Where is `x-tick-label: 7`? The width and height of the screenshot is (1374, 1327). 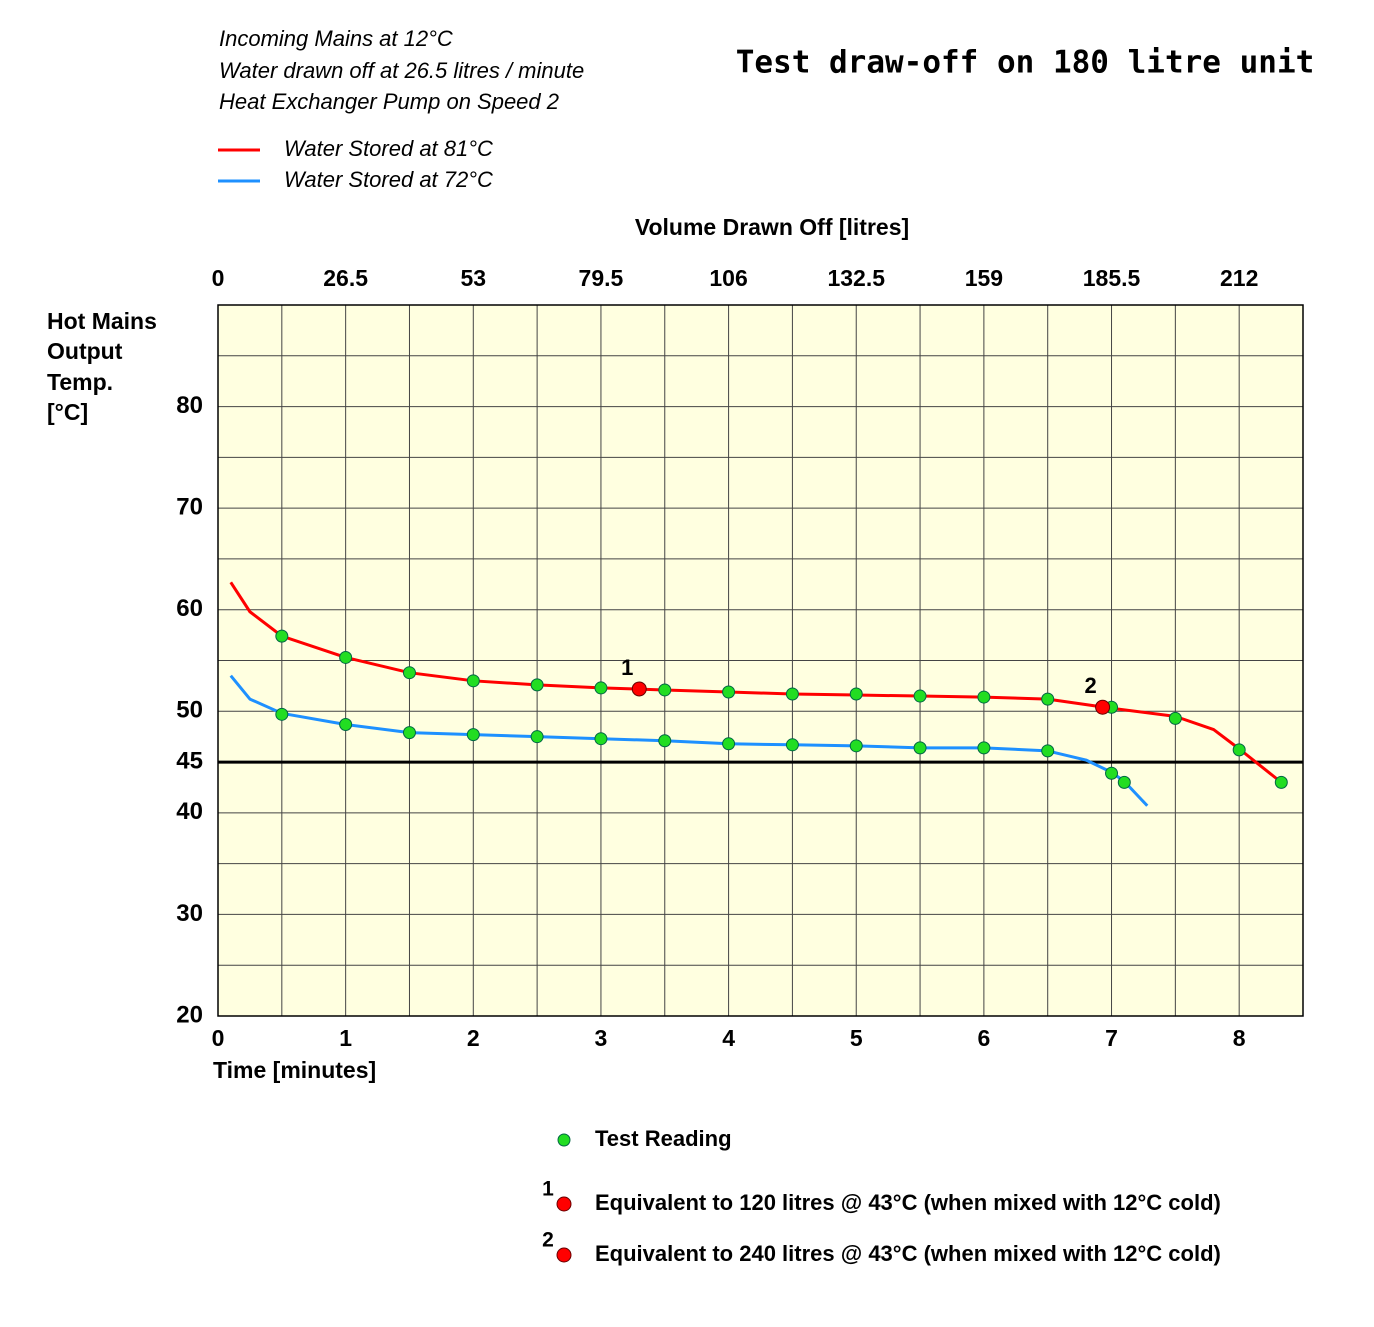 x-tick-label: 7 is located at coordinates (1111, 1038).